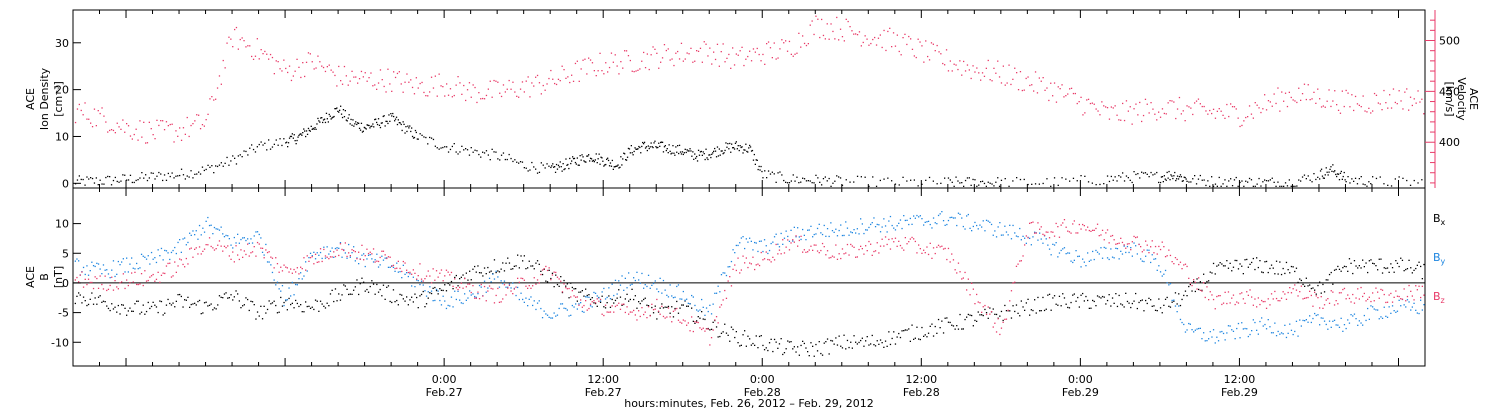 The image size is (1500, 410). I want to click on top-left-ylabel-line3: [cm⁻³], so click(58, 99).